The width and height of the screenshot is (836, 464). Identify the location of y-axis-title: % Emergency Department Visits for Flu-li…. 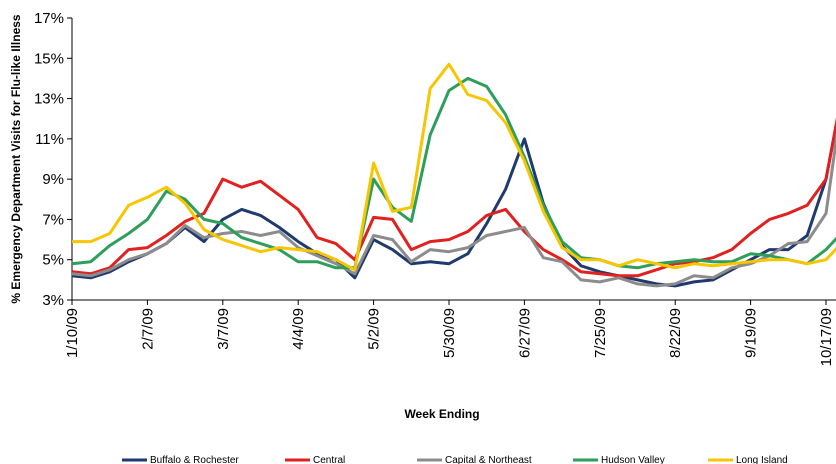
(16, 159).